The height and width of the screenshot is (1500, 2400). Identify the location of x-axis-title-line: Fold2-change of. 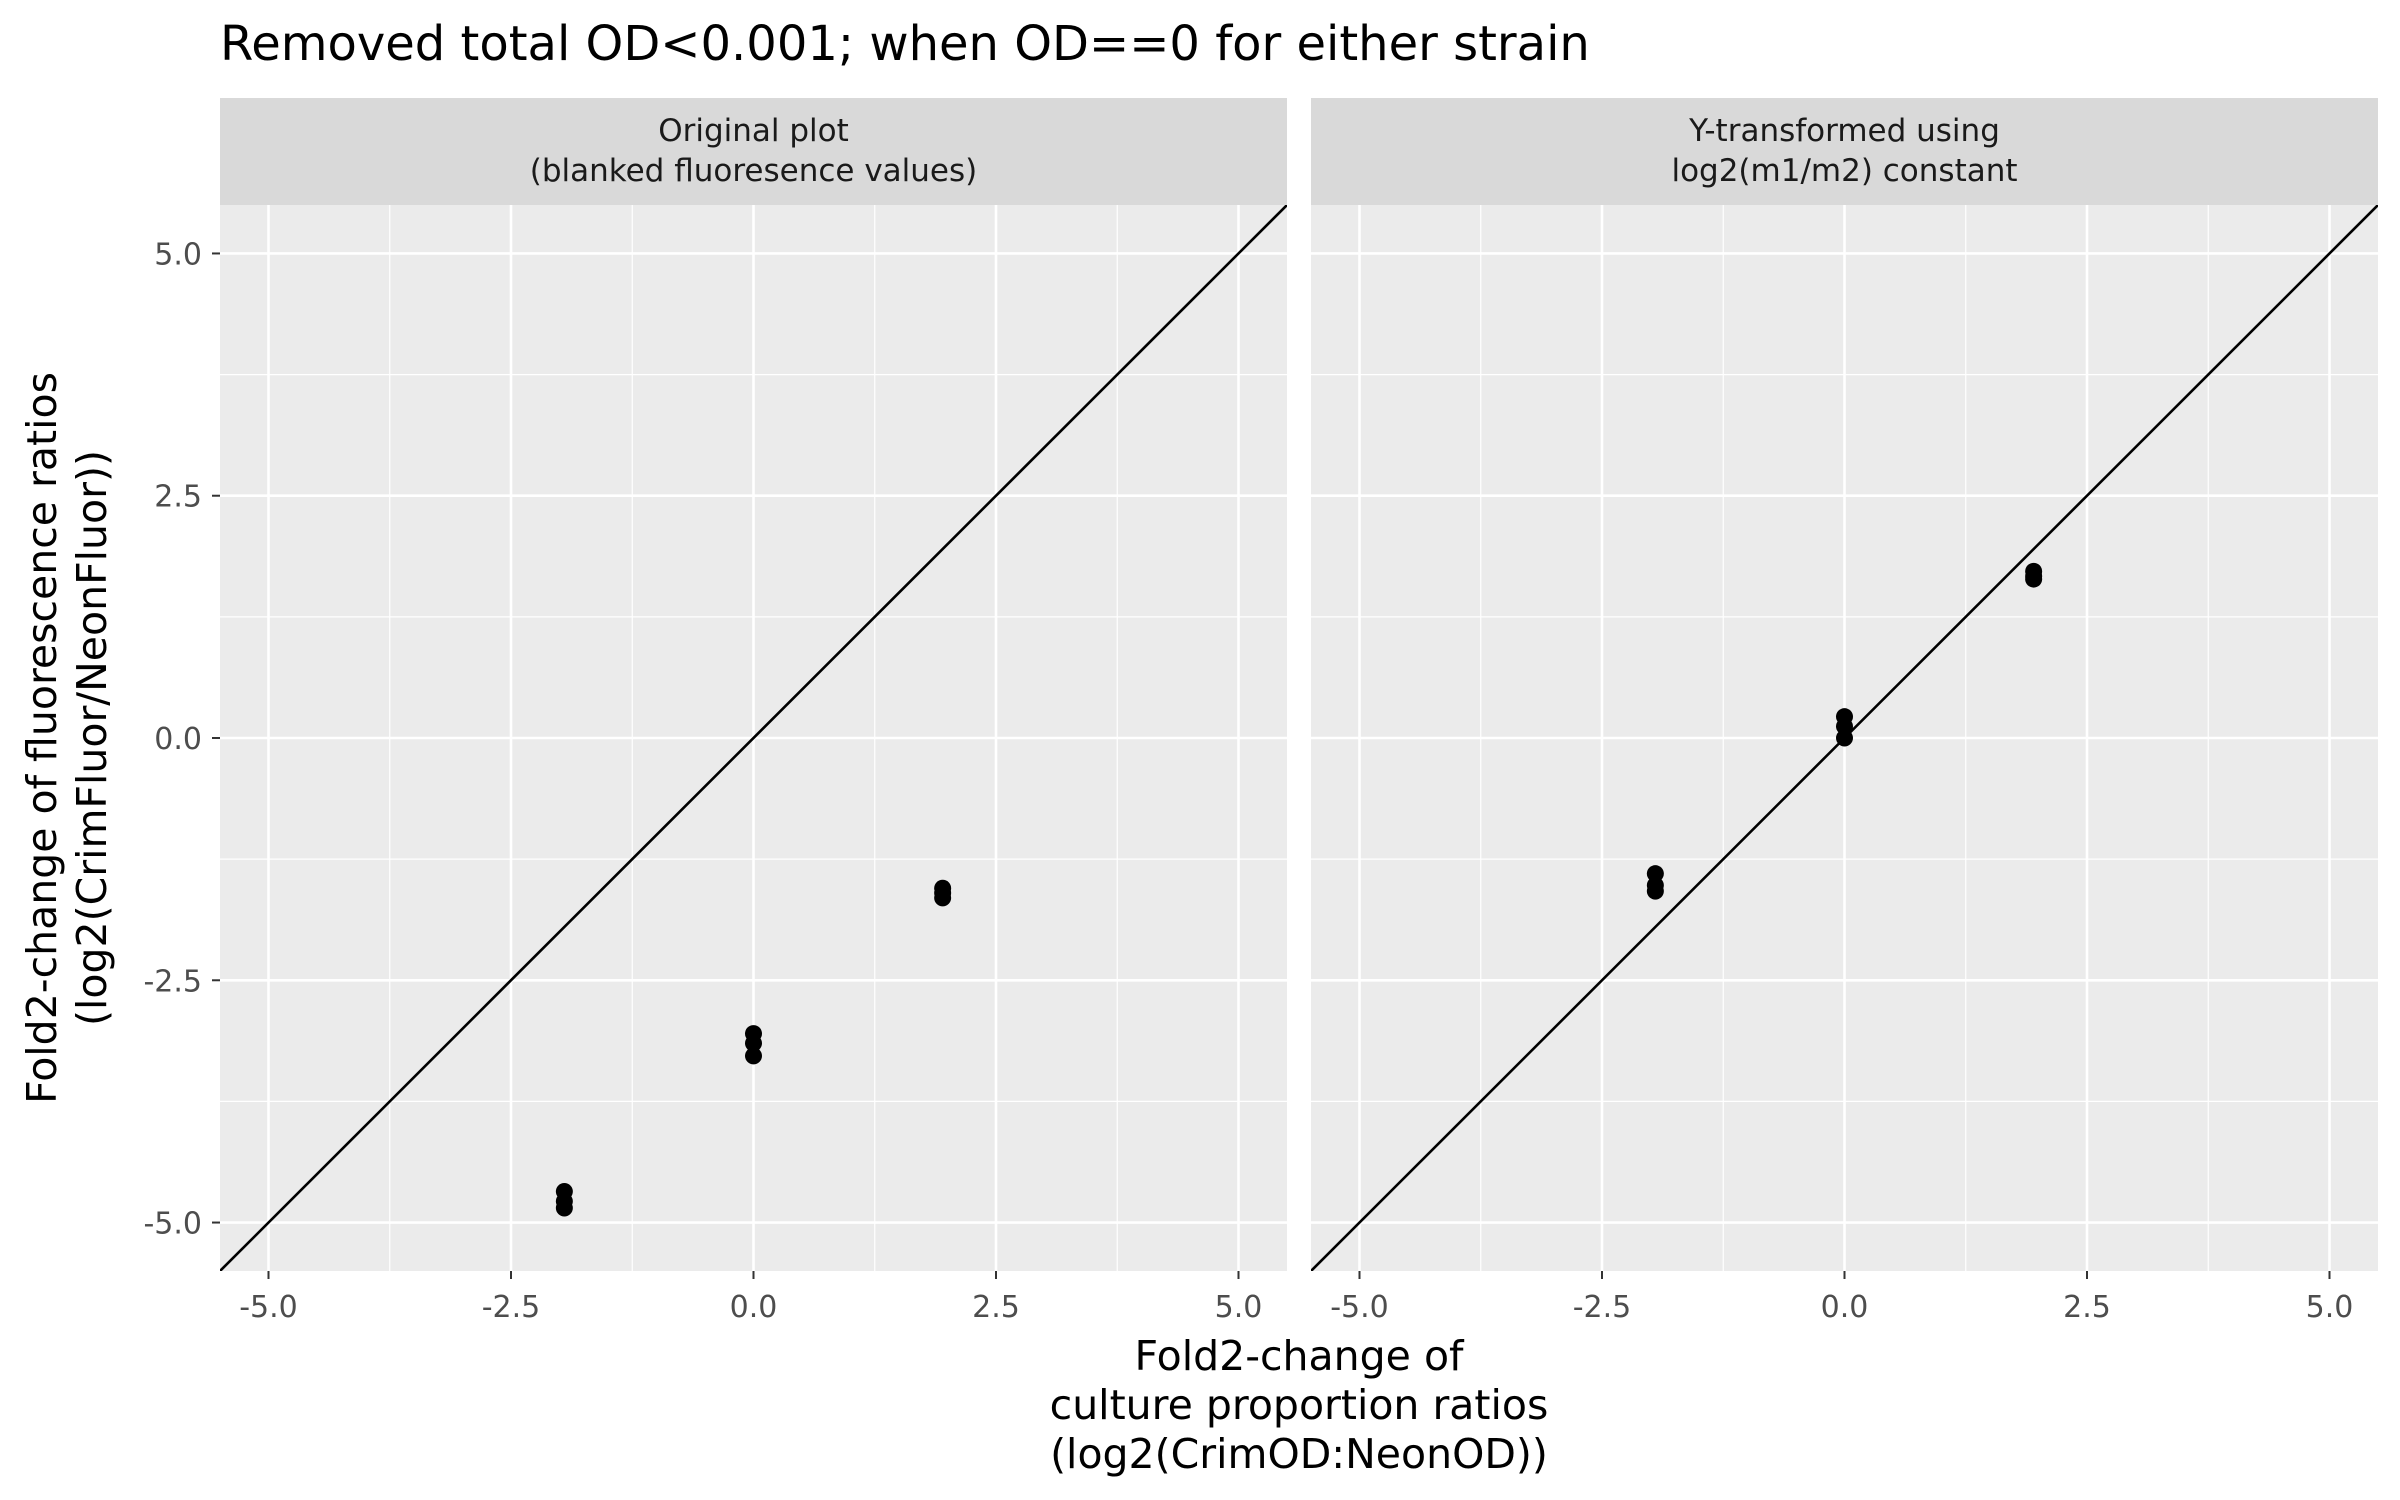
(1300, 1356).